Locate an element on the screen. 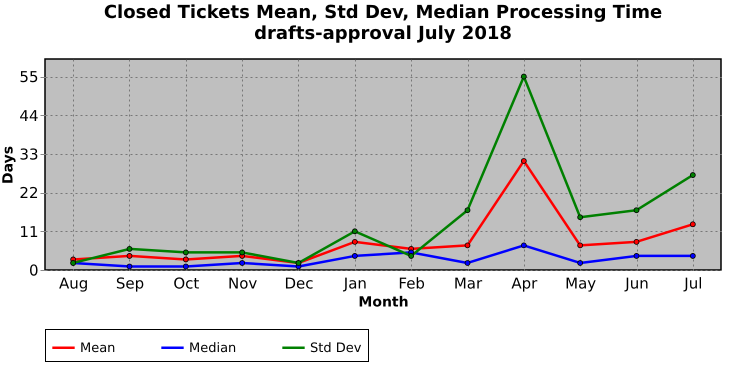  x-tick-label: Nov is located at coordinates (243, 283).